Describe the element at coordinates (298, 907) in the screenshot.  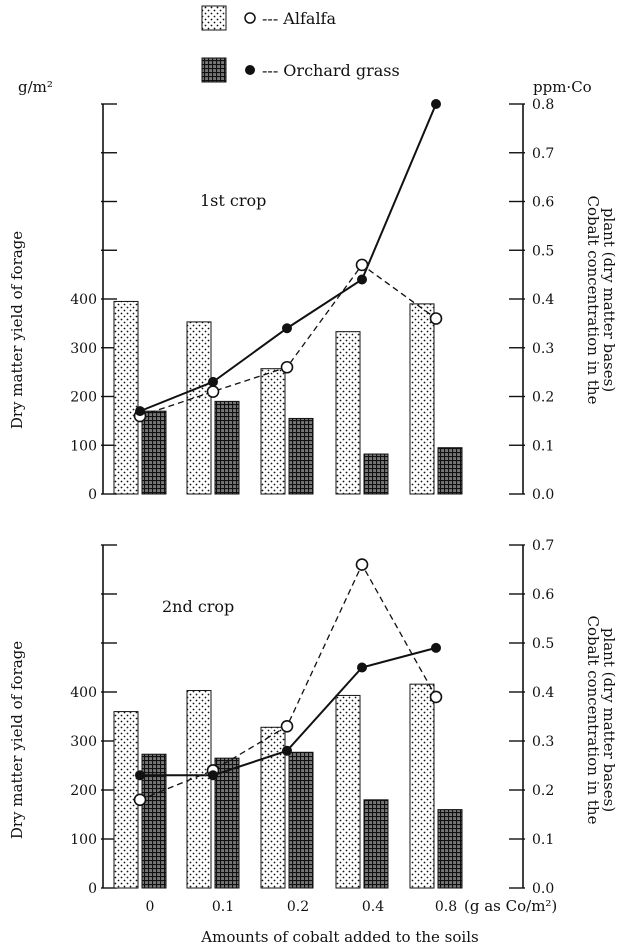
I see `x-tick-label: 0.2` at that location.